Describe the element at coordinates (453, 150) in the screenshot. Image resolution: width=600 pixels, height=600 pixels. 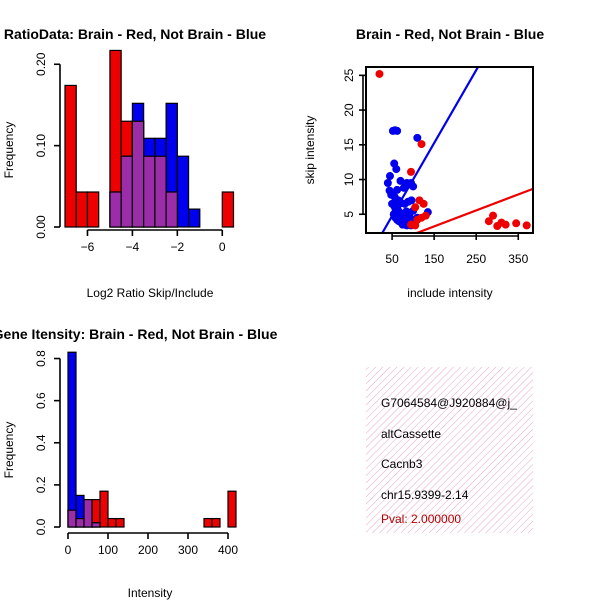
I see `scatter-points` at that location.